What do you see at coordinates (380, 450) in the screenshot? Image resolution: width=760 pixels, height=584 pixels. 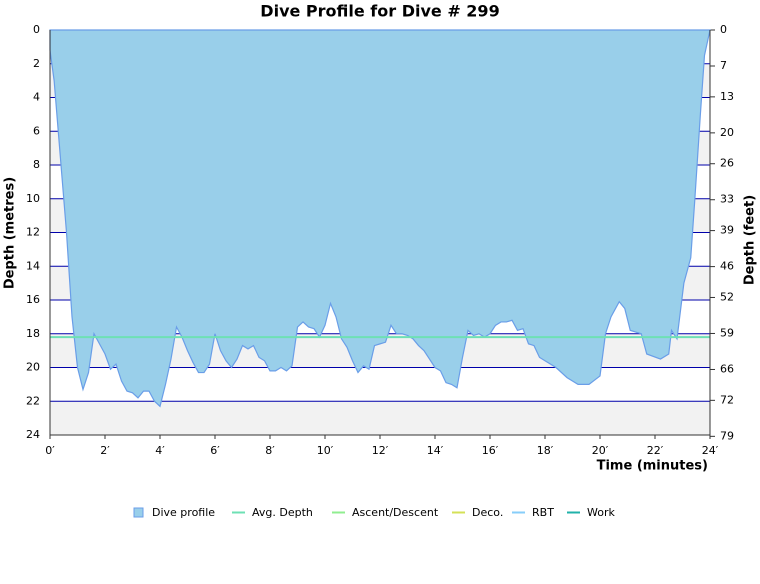 I see `x-tick-label: 12′` at bounding box center [380, 450].